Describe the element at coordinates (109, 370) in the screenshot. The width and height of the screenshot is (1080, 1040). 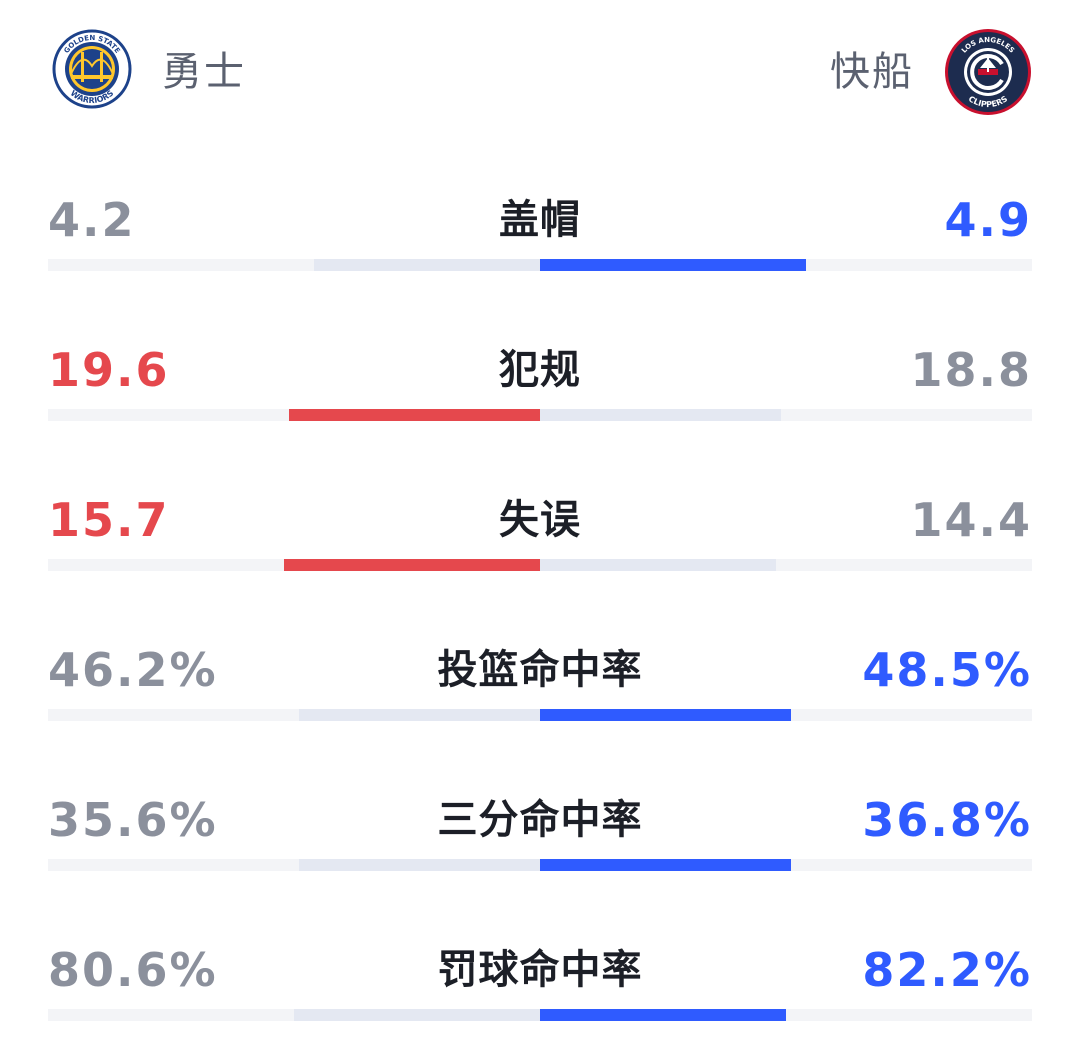
I see `home-stat-value: 19.6` at that location.